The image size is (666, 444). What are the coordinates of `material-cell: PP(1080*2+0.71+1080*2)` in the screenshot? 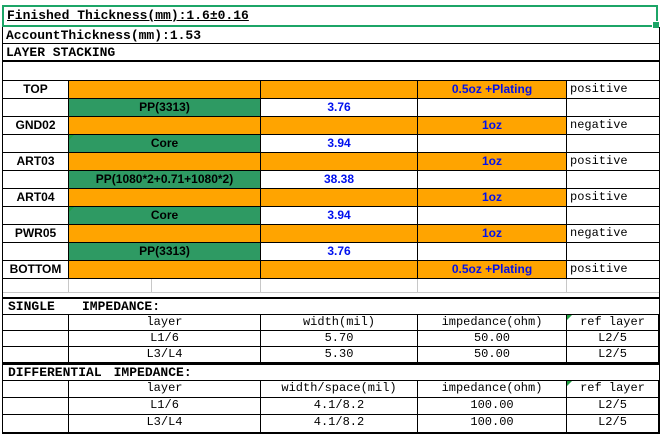 It's located at (165, 180).